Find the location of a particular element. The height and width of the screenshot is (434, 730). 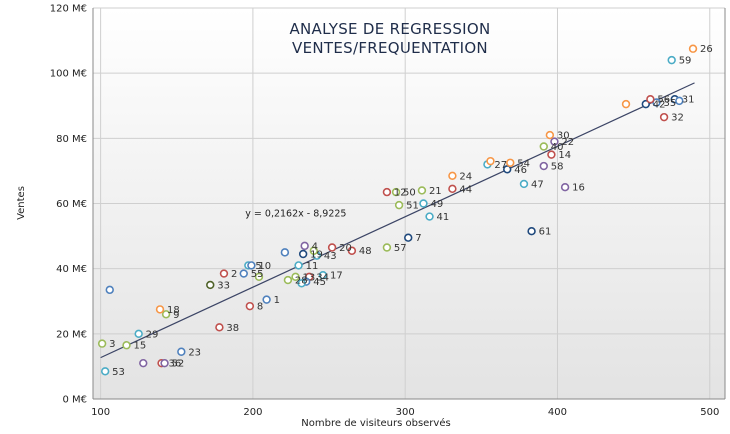

data-point-label: 47 is located at coordinates (537, 184).